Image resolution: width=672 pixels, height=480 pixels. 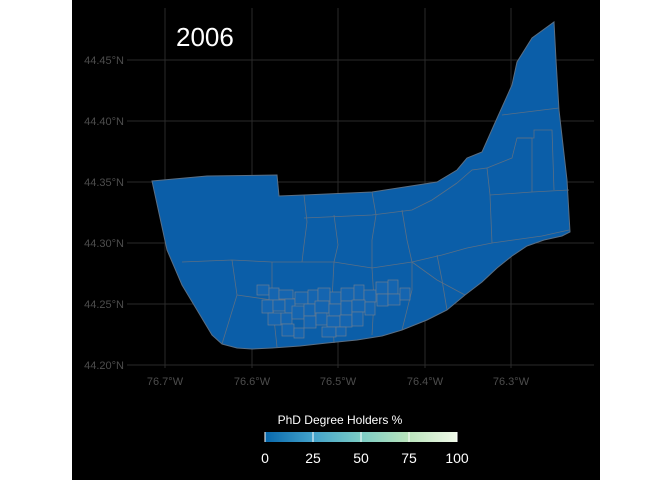 I want to click on color-legend: PhD Degree Holders % 0 25 50 75 100, so click(x=365, y=439).